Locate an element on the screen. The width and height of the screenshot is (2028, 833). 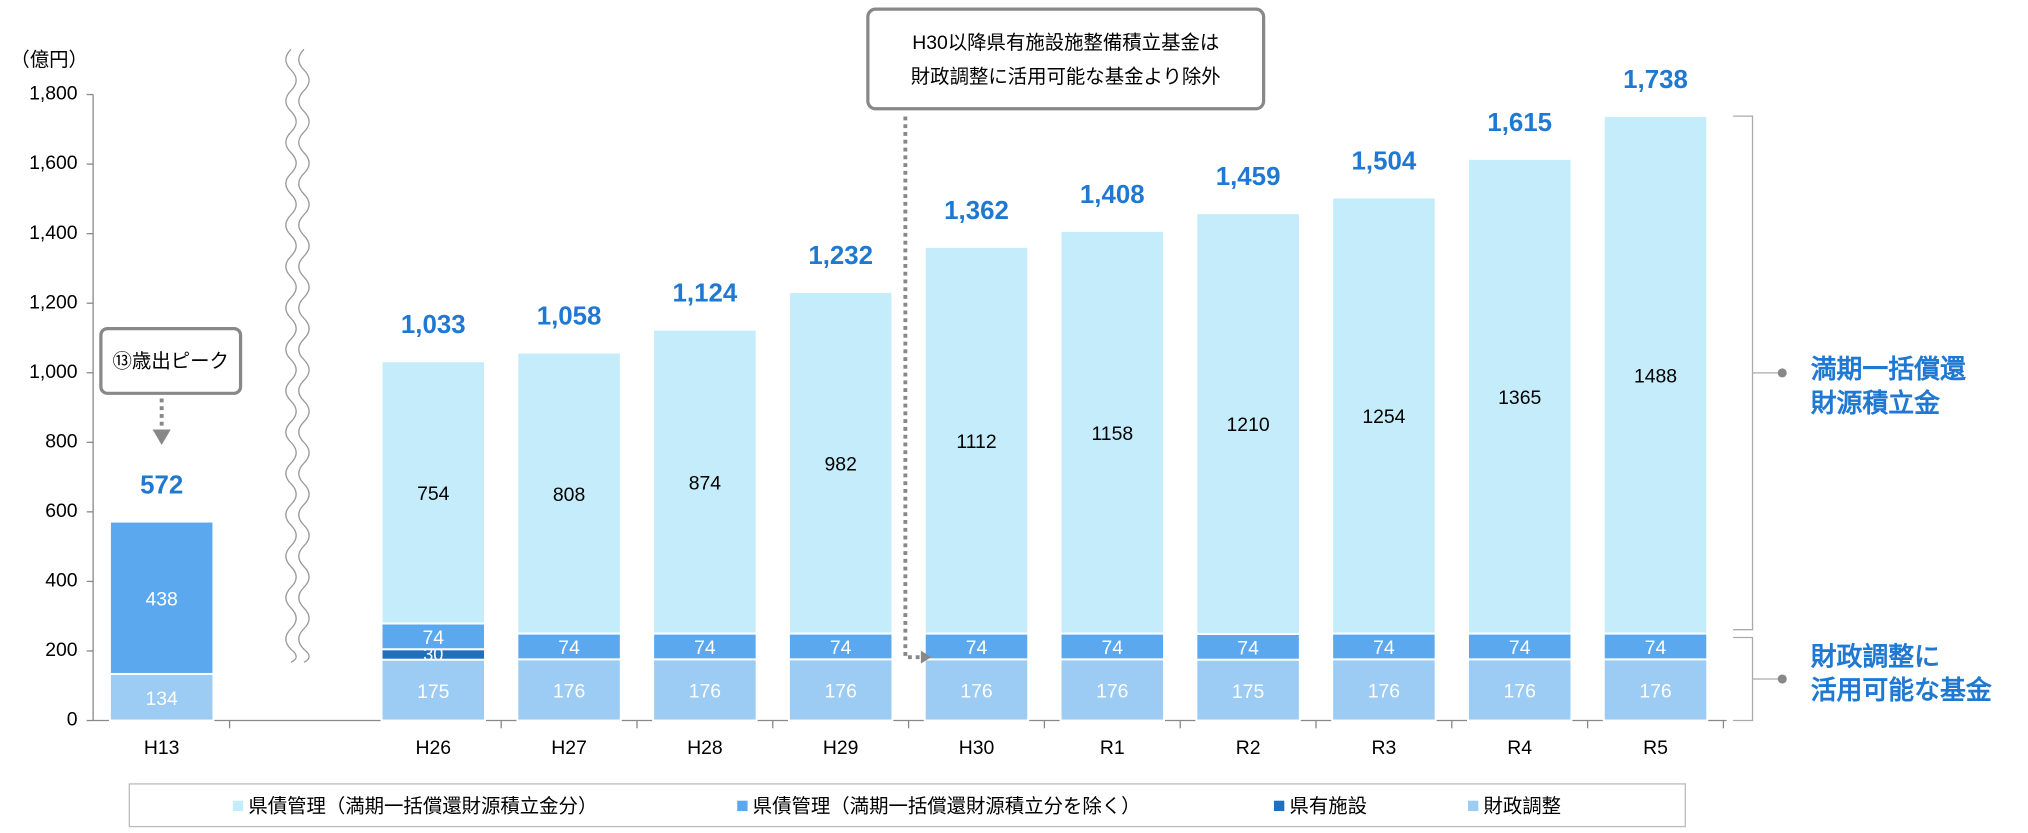
x-tick-label: H27 is located at coordinates (569, 748).